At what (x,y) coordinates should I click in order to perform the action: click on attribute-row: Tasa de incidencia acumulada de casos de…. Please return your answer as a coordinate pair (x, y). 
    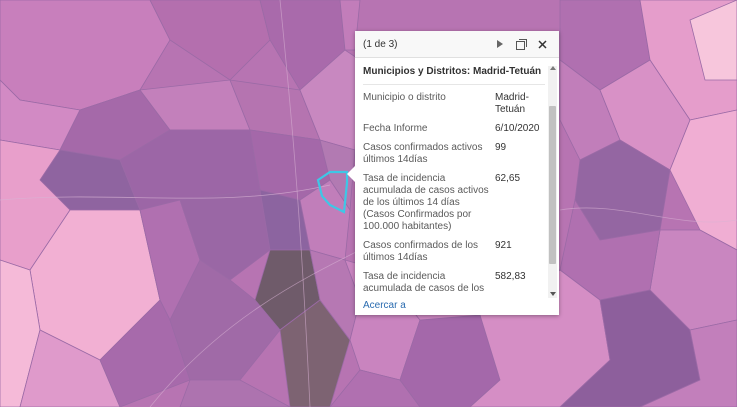
    Looking at the image, I should click on (452, 281).